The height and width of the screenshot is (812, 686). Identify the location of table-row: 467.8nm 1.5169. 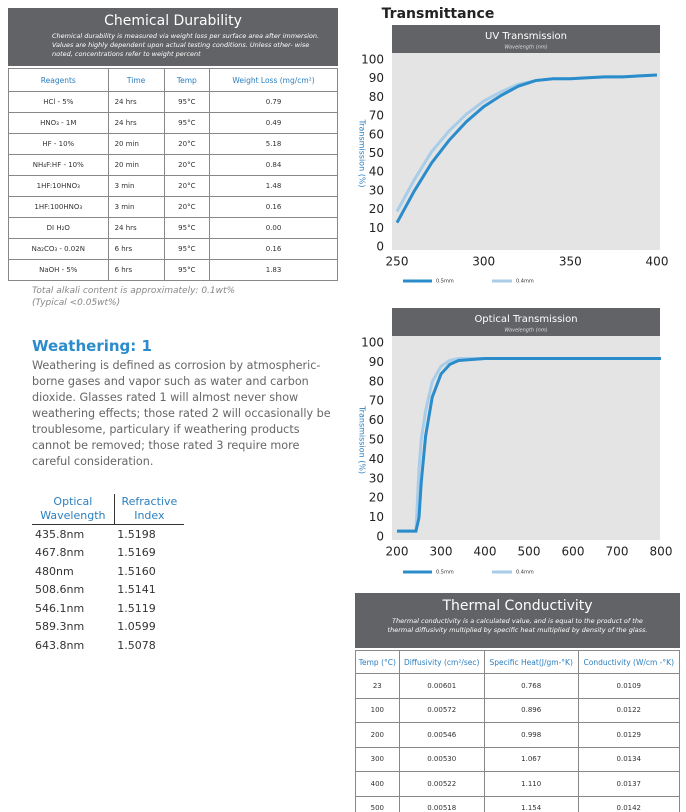
(108, 553).